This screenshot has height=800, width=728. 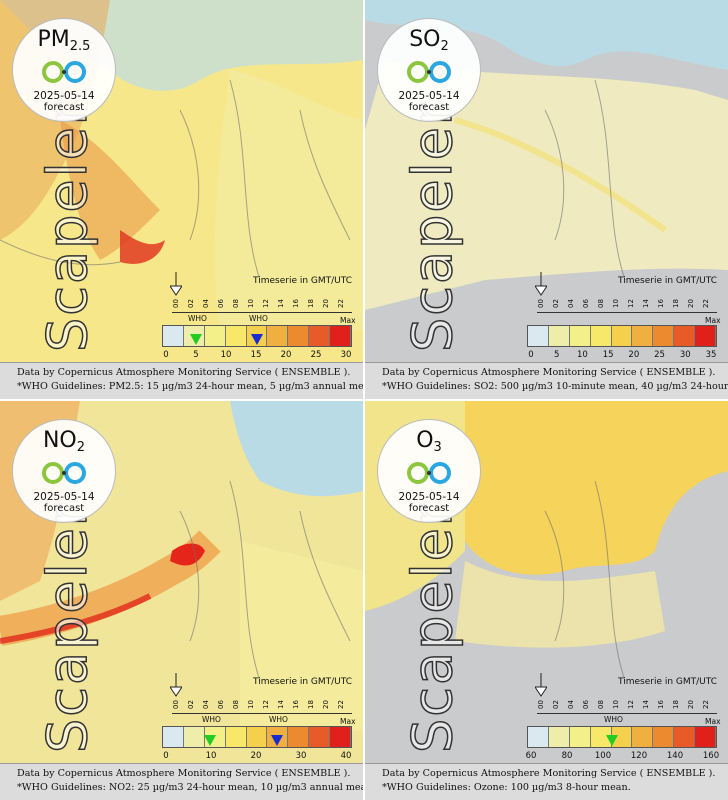 What do you see at coordinates (64, 70) in the screenshot?
I see `pollutant-badge: PM2.5 2025-05-14 forecast` at bounding box center [64, 70].